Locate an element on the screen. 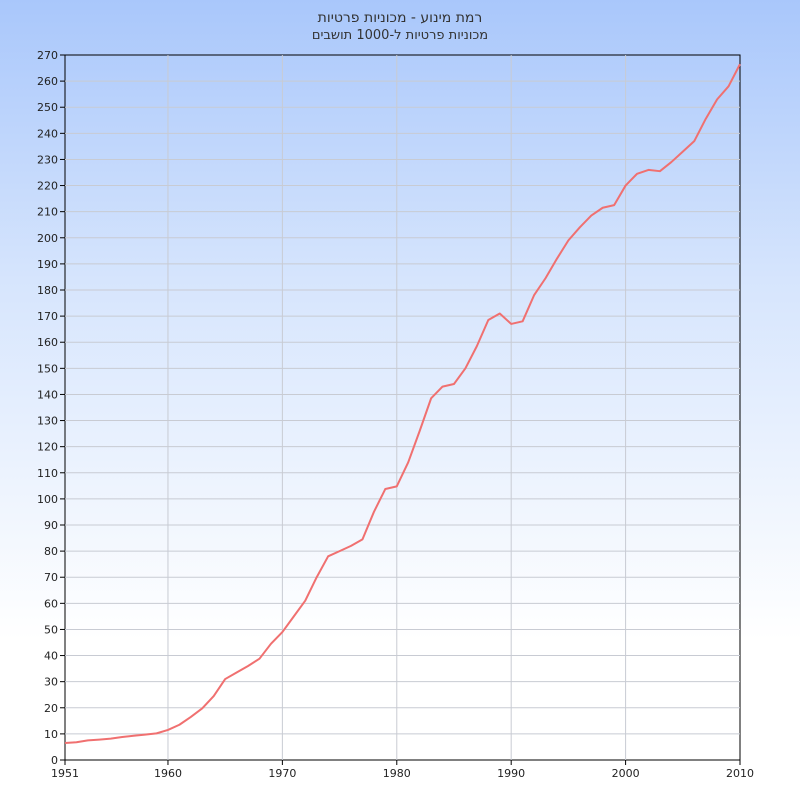 This screenshot has height=800, width=800. y-tick-label: 270 is located at coordinates (47, 55).